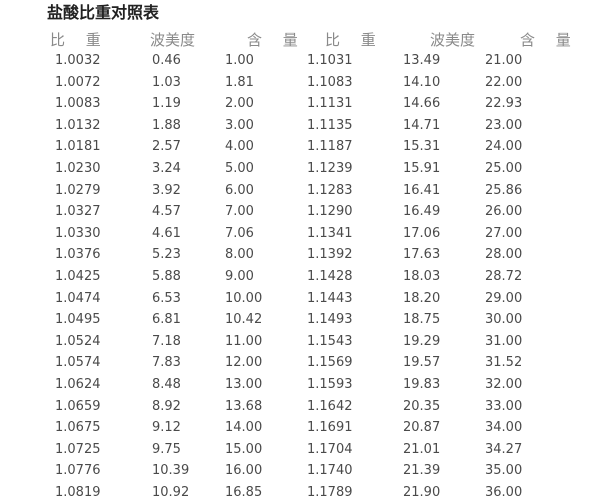  What do you see at coordinates (239, 125) in the screenshot?
I see `cell-content-left: 3.00` at bounding box center [239, 125].